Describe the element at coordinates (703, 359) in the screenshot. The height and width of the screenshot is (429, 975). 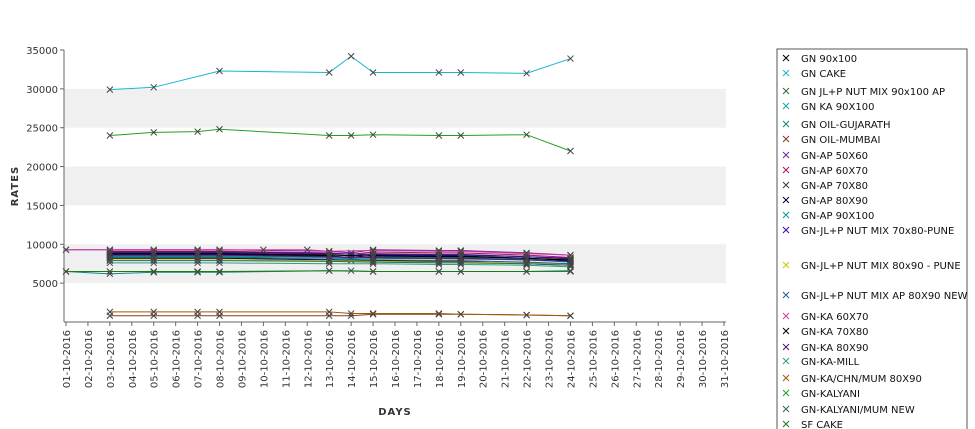
I see `x-tick-label: 30-10-2016` at that location.